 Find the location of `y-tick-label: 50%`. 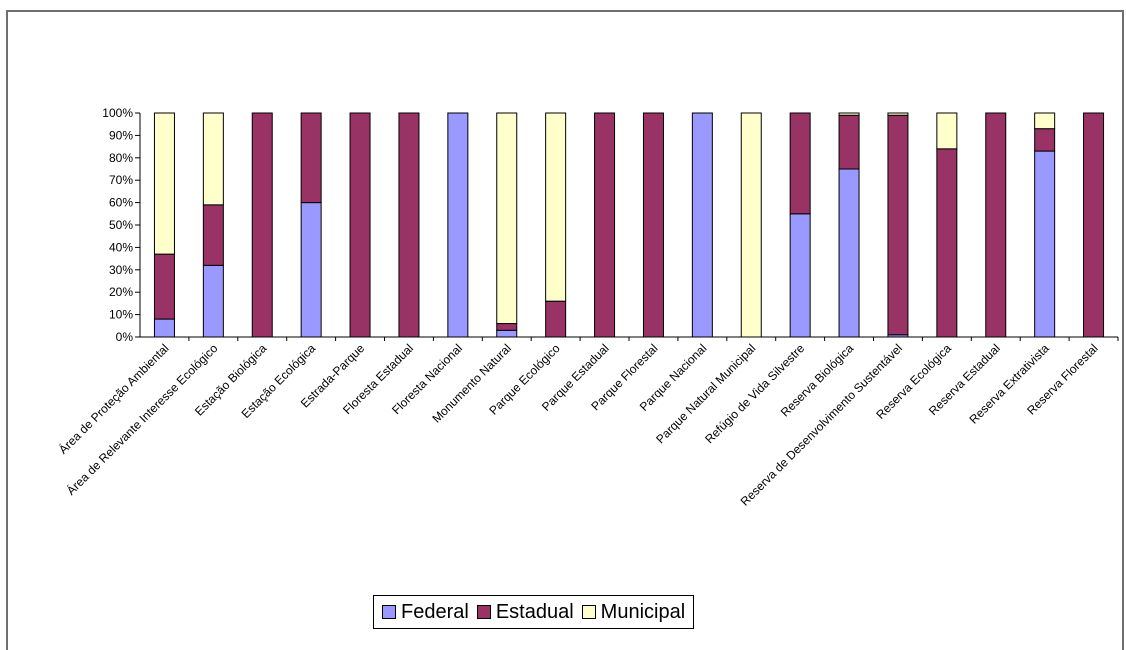

y-tick-label: 50% is located at coordinates (121, 225).